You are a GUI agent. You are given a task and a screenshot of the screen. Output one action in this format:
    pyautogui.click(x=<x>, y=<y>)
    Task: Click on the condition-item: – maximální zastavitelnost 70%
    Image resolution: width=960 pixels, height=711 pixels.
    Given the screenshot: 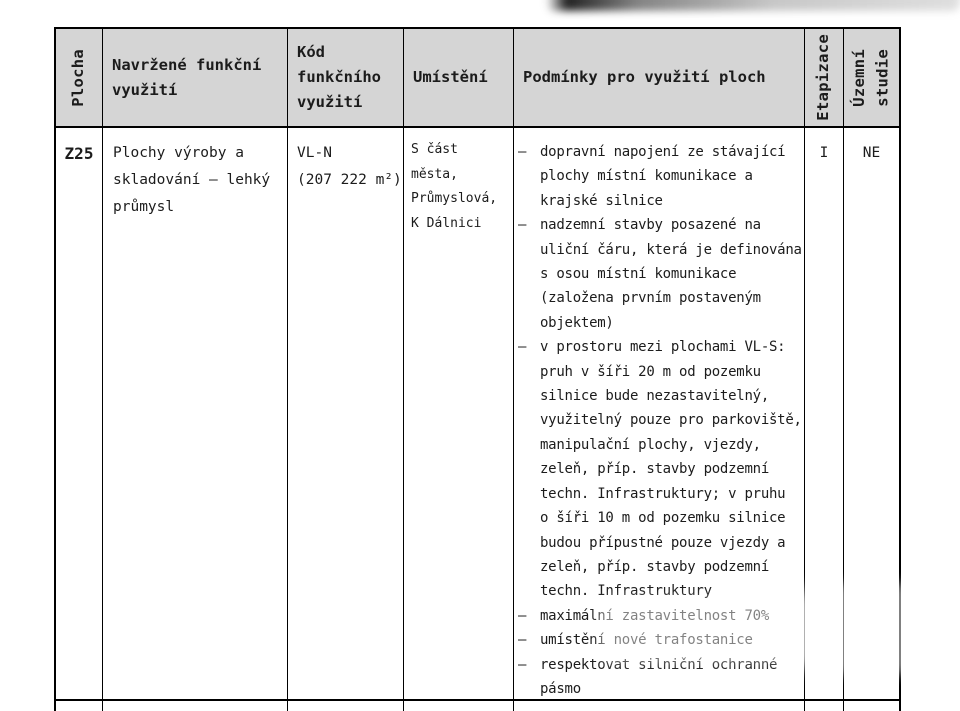 What is the action you would take?
    pyautogui.click(x=660, y=616)
    